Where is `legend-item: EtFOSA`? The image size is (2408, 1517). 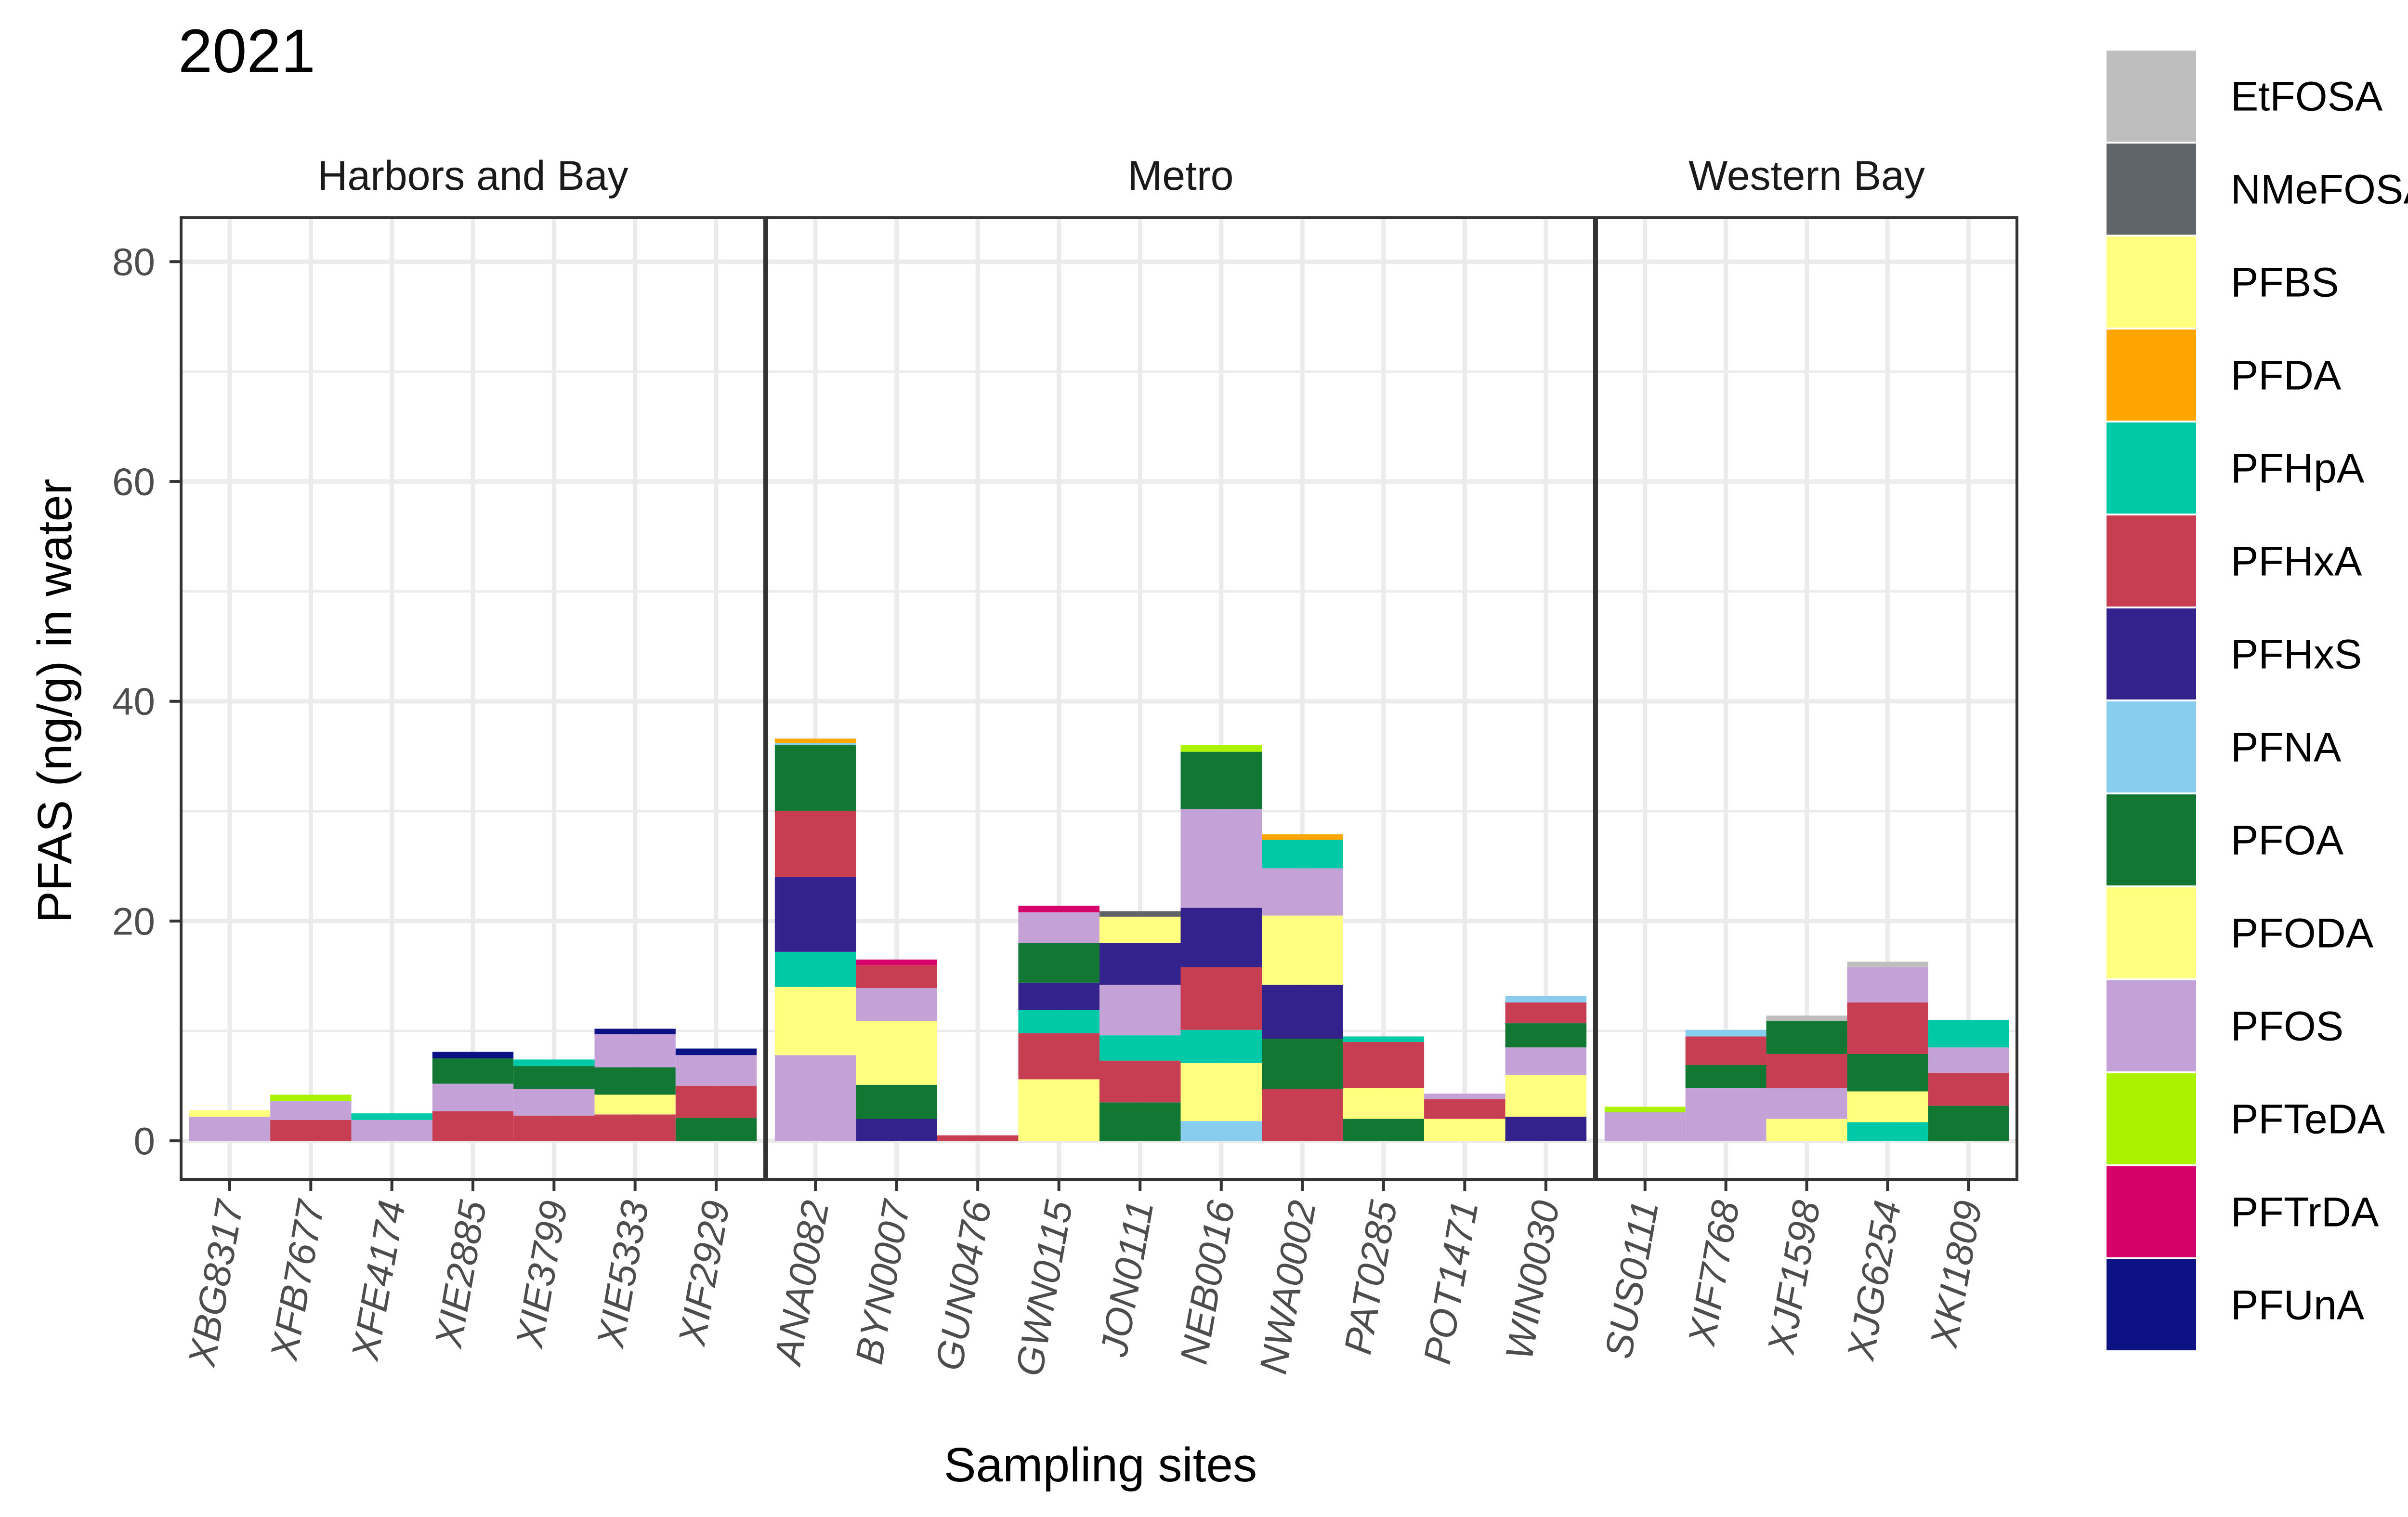 legend-item: EtFOSA is located at coordinates (2244, 97).